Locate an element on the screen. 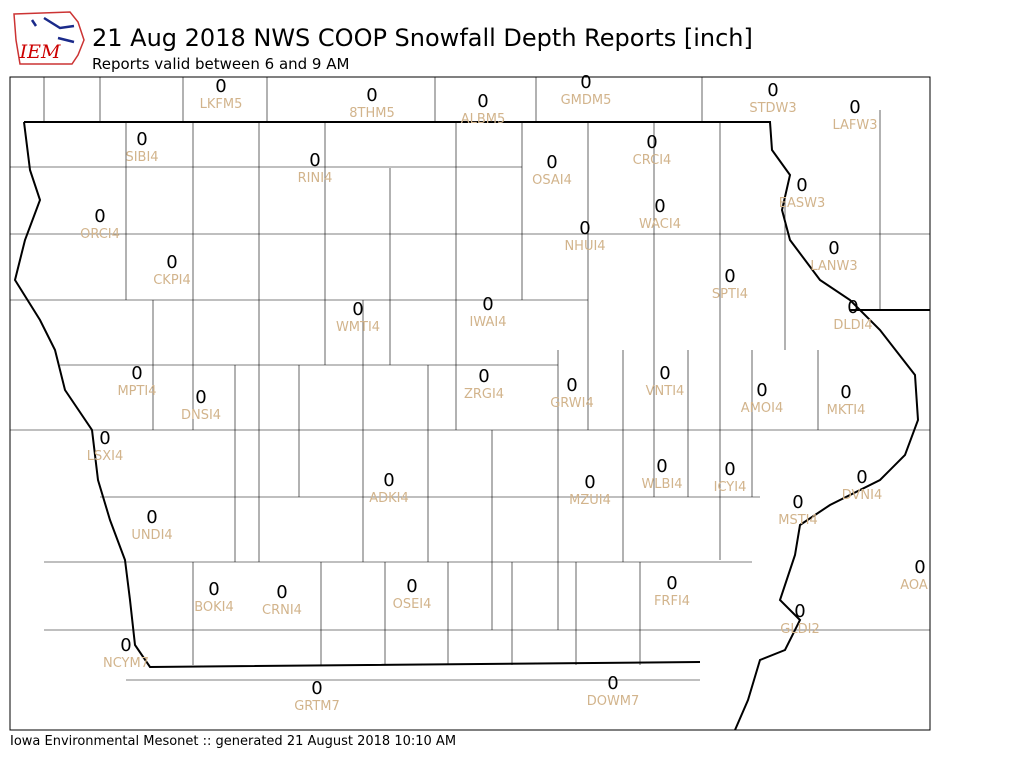 This screenshot has height=768, width=1024. station-label: AOA is located at coordinates (914, 585).